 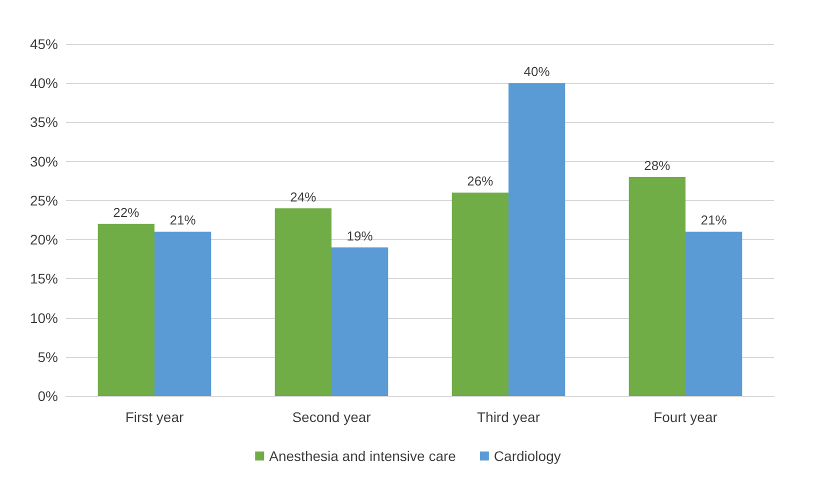 I want to click on y-tick-label: 20%, so click(x=44, y=240).